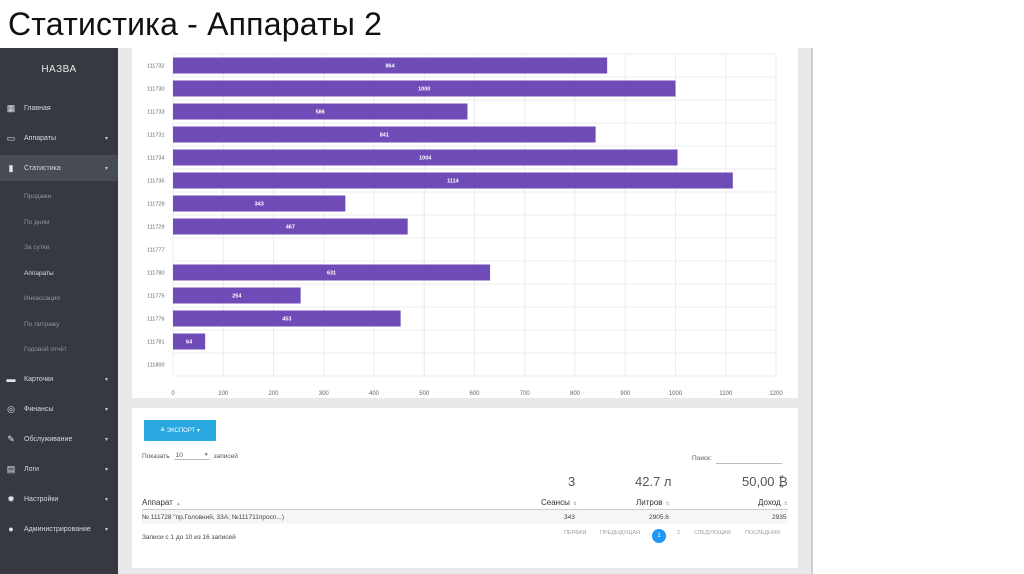  What do you see at coordinates (38, 196) in the screenshot?
I see `sidebar-subitem-1: Продажи` at bounding box center [38, 196].